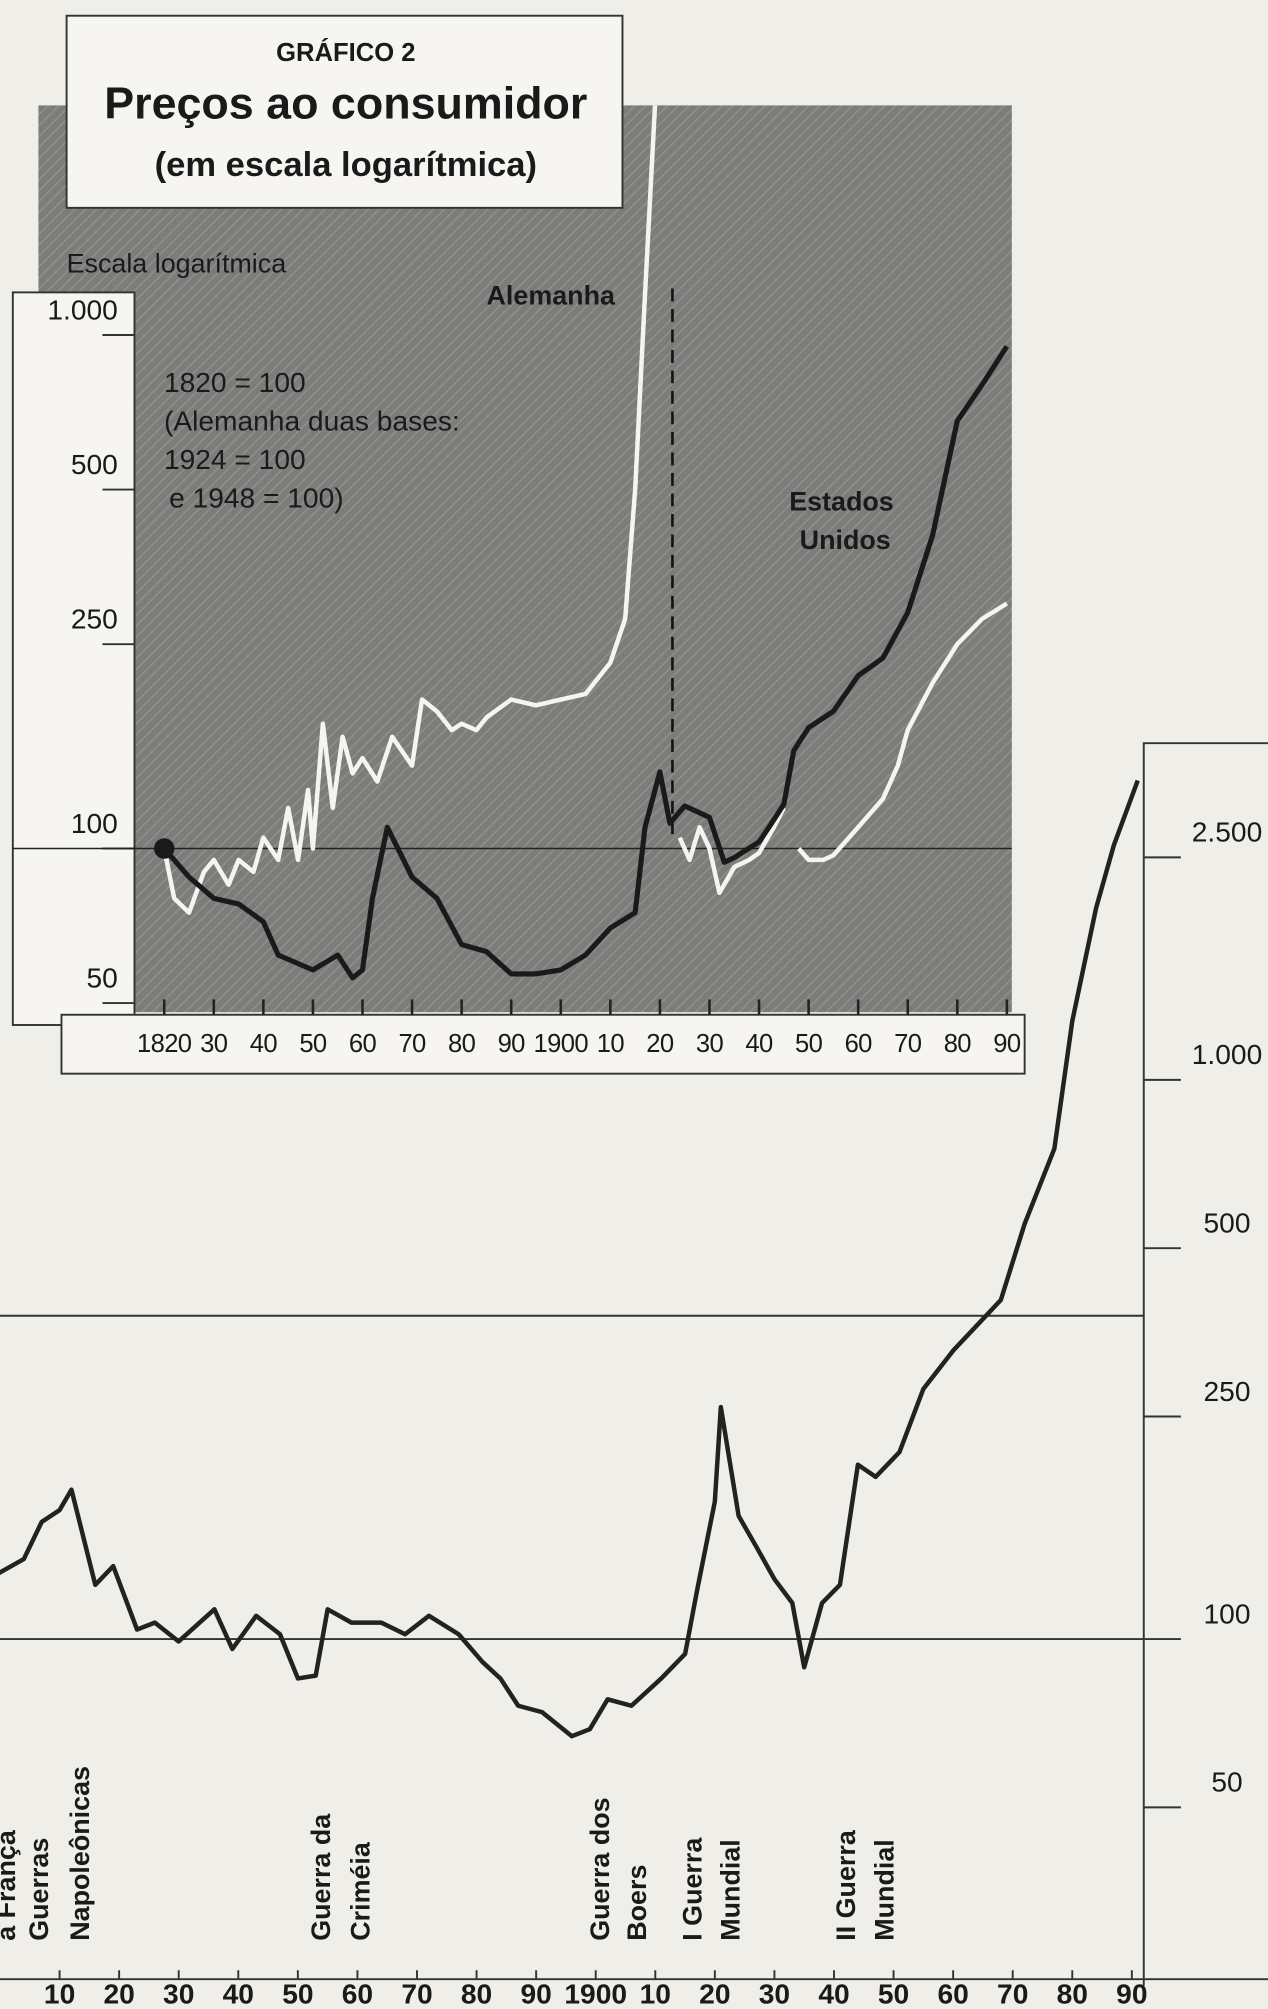 This screenshot has height=2009, width=1268. Describe the element at coordinates (1205, 1364) in the screenshot. I see `right-axis-frame` at that location.